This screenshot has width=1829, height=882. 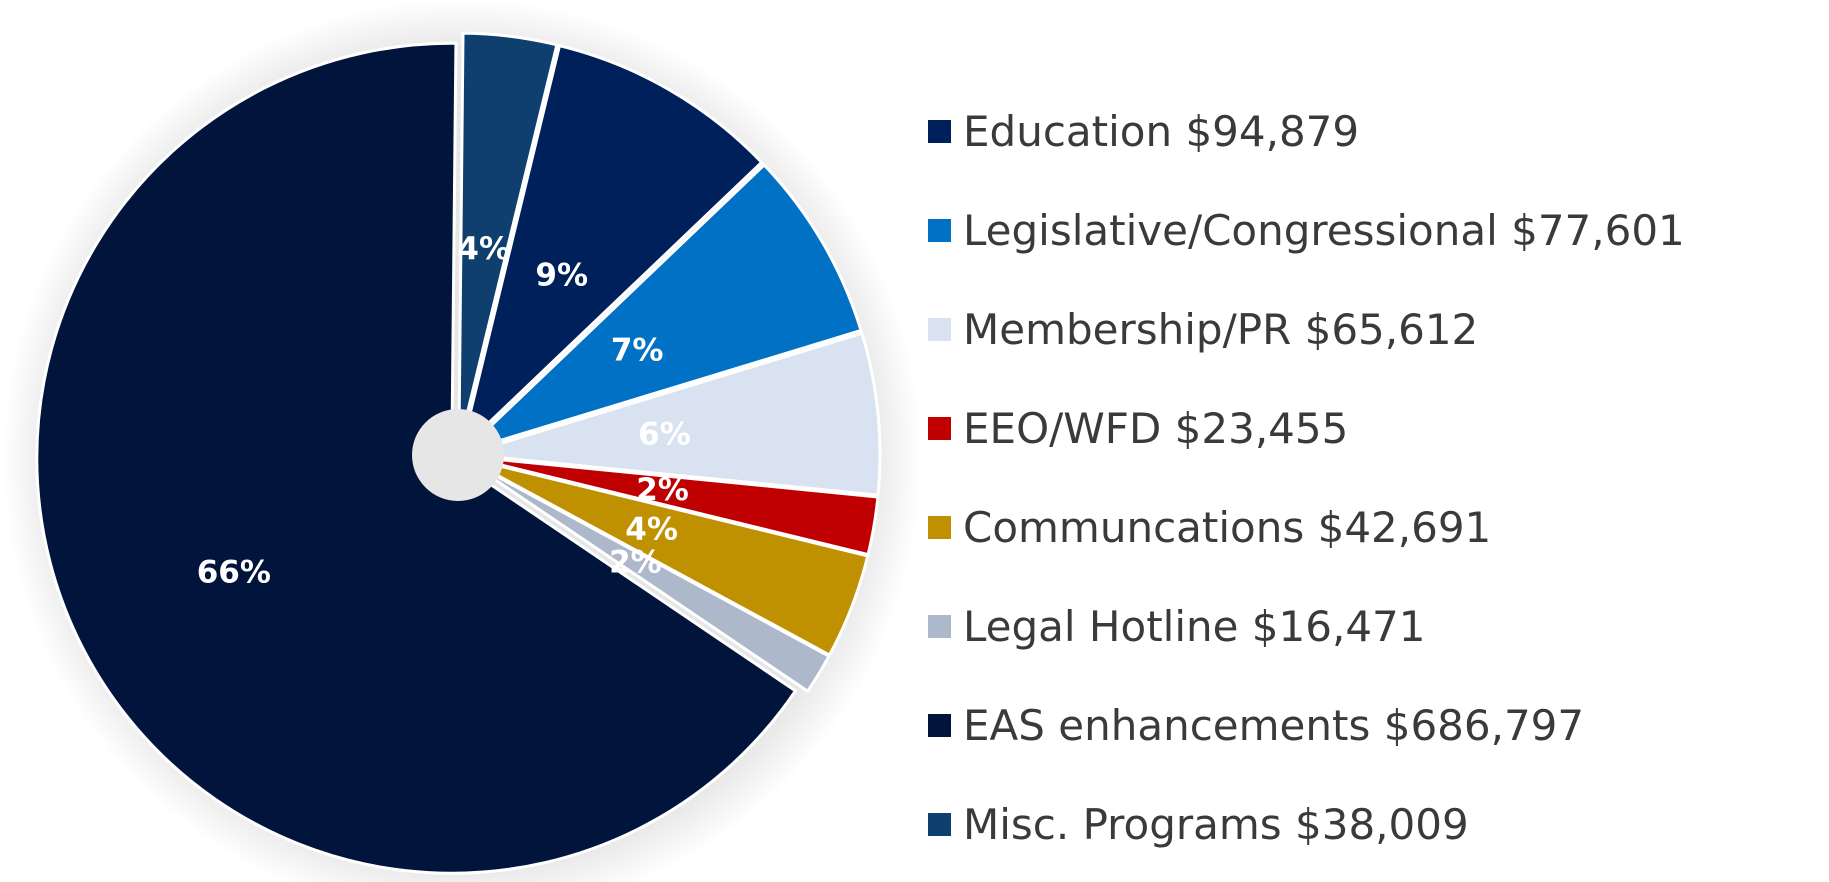 I want to click on legend-item: Legal Hotline $16,471, so click(x=1368, y=626).